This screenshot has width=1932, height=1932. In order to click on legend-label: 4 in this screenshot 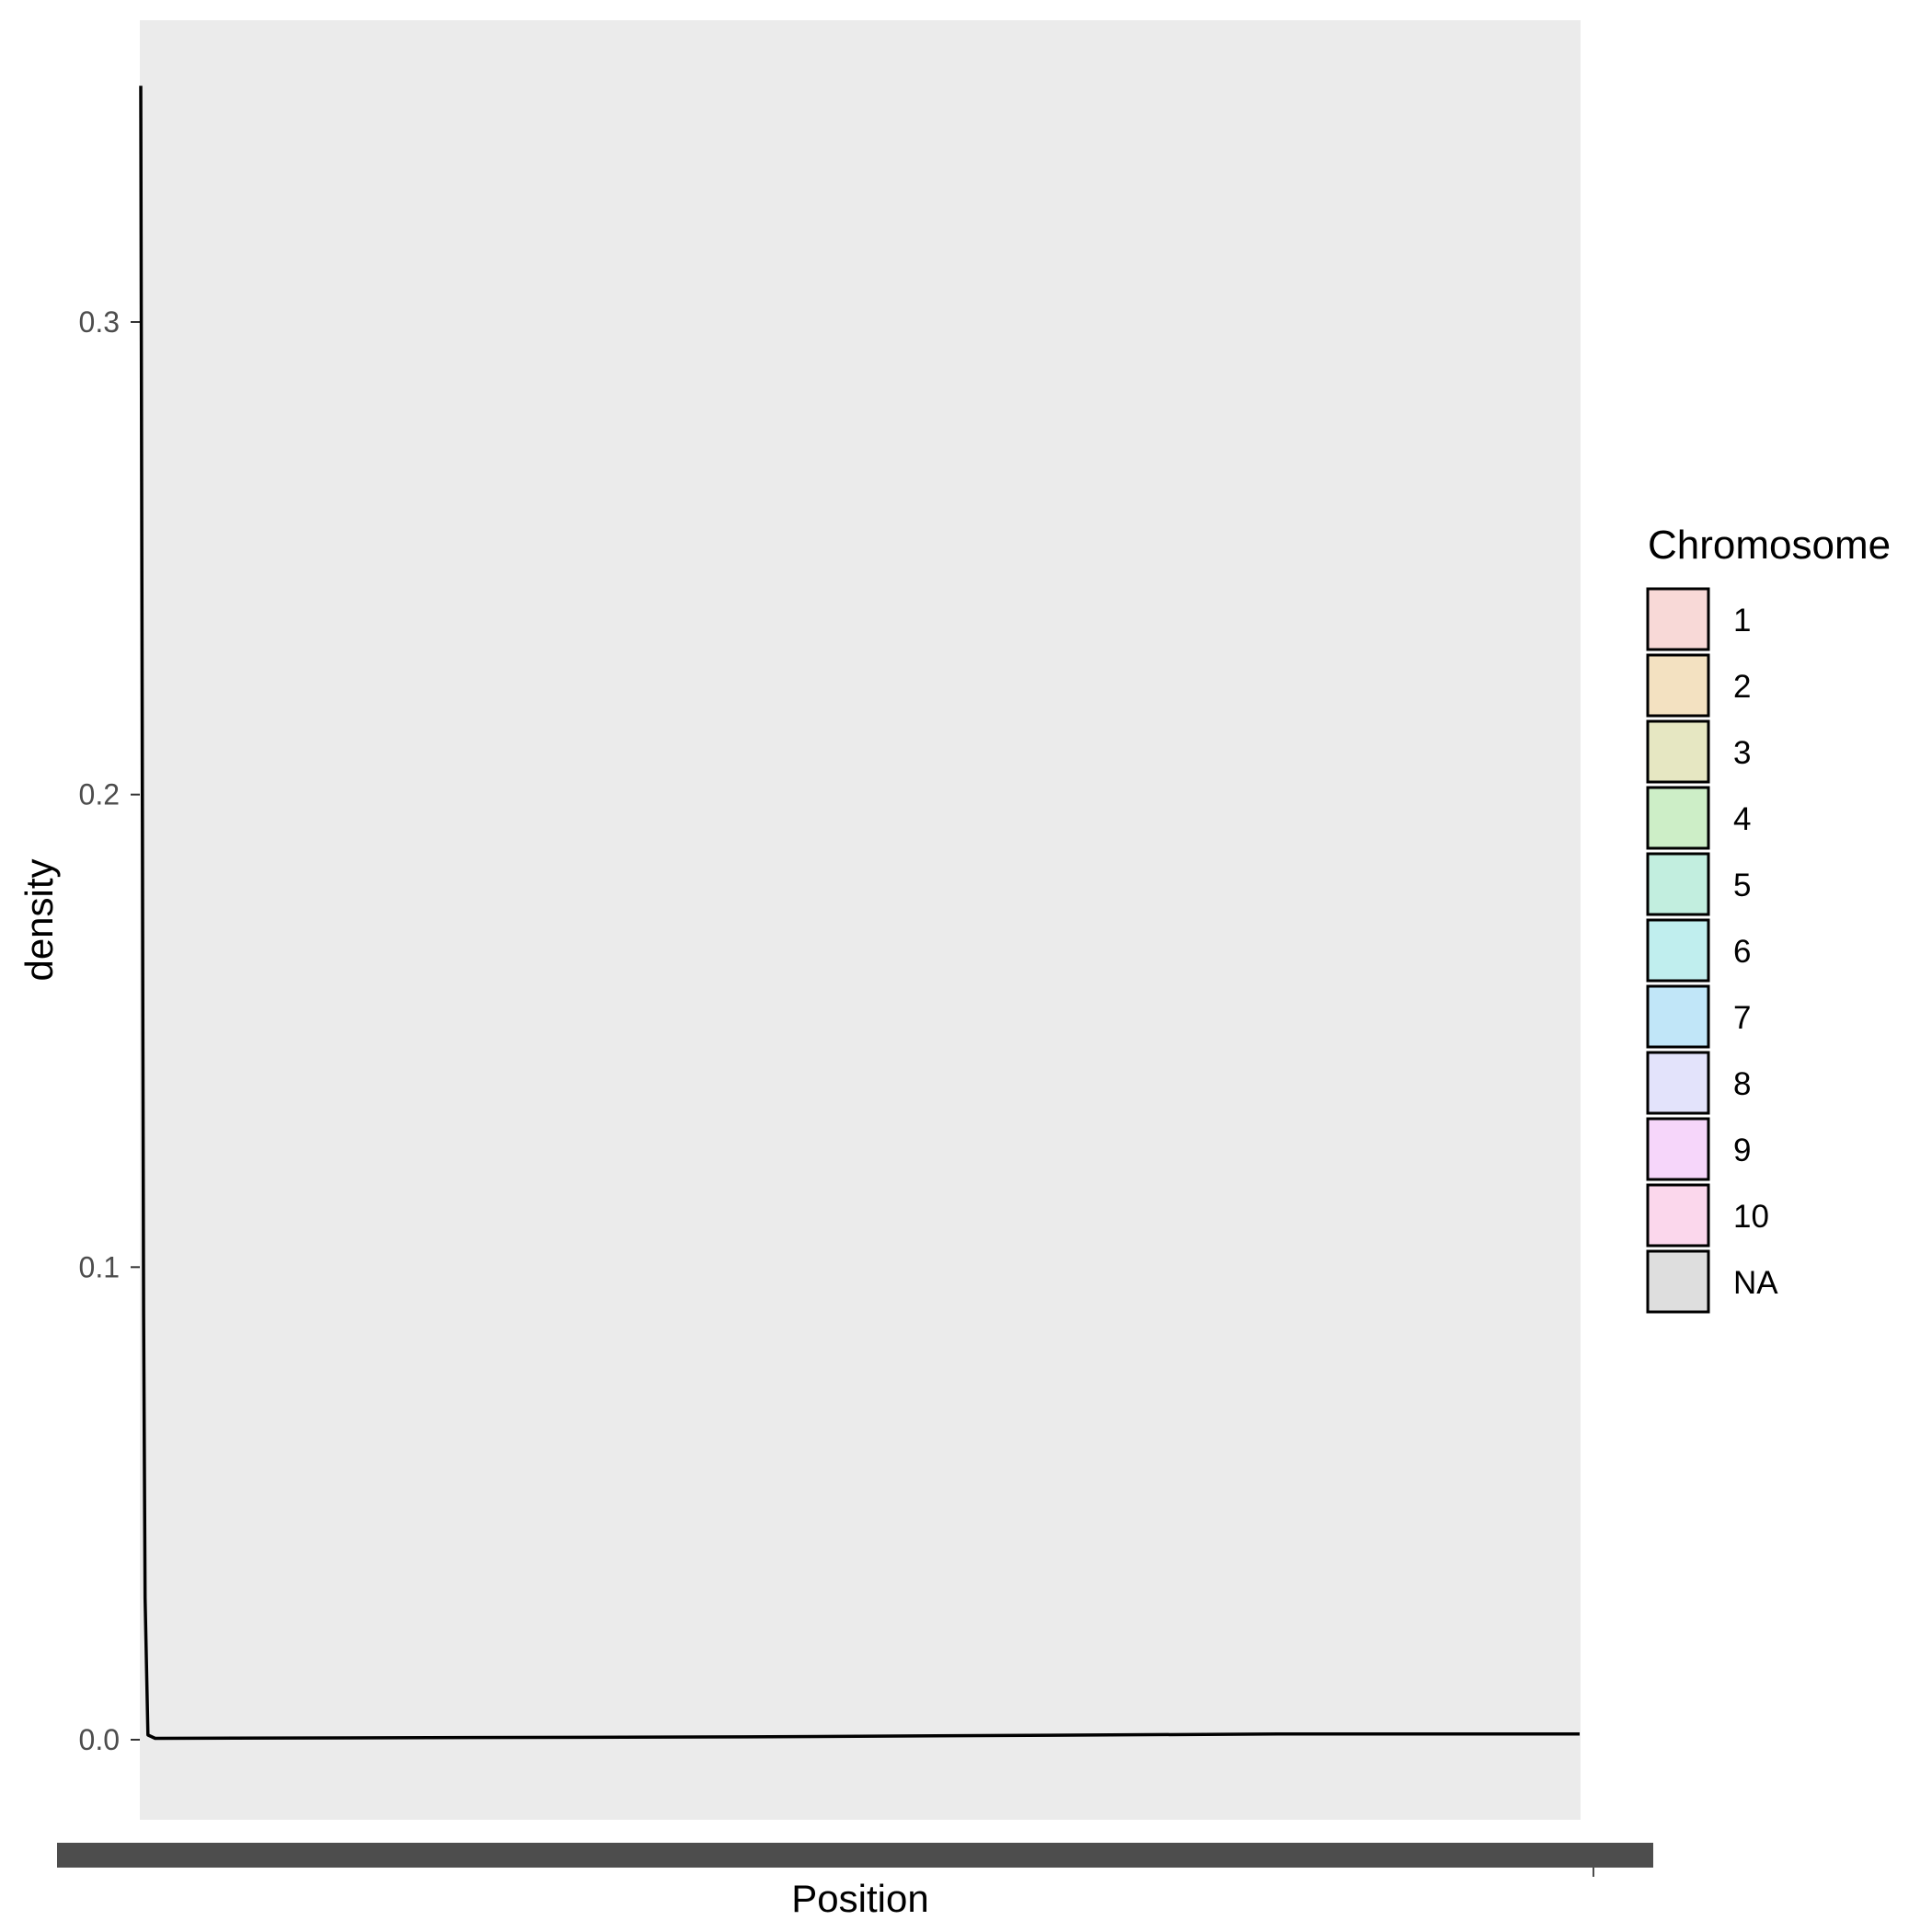, I will do `click(1742, 819)`.